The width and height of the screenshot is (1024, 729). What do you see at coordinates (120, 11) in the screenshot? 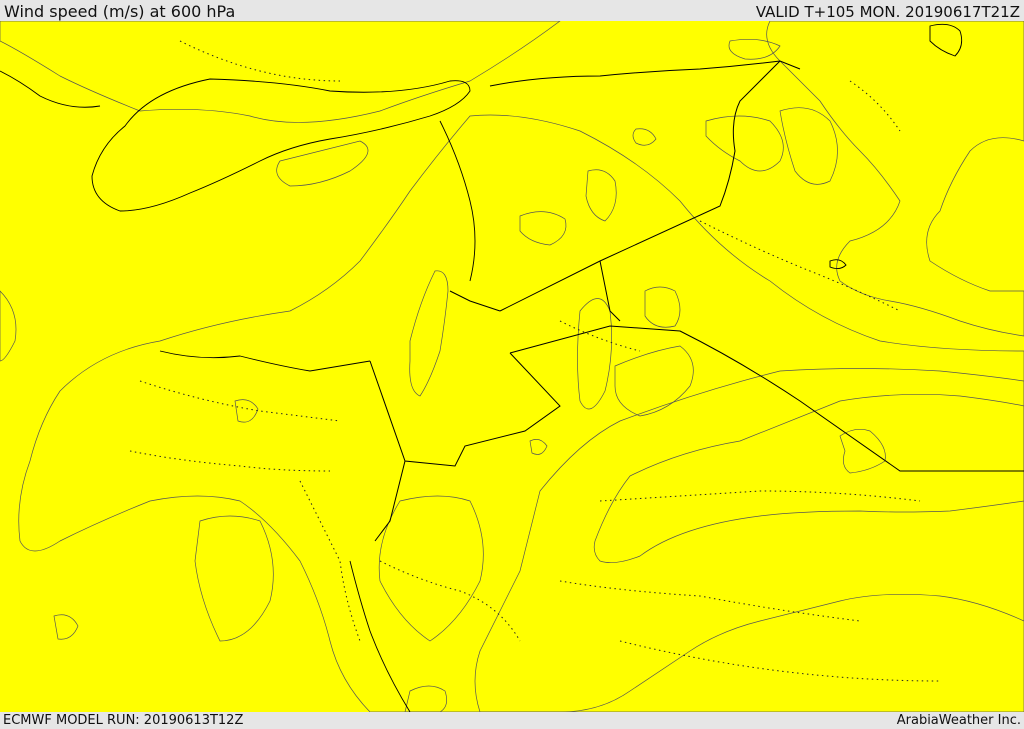
I see `map-title: Wind speed (m/s) at 600 hPa` at bounding box center [120, 11].